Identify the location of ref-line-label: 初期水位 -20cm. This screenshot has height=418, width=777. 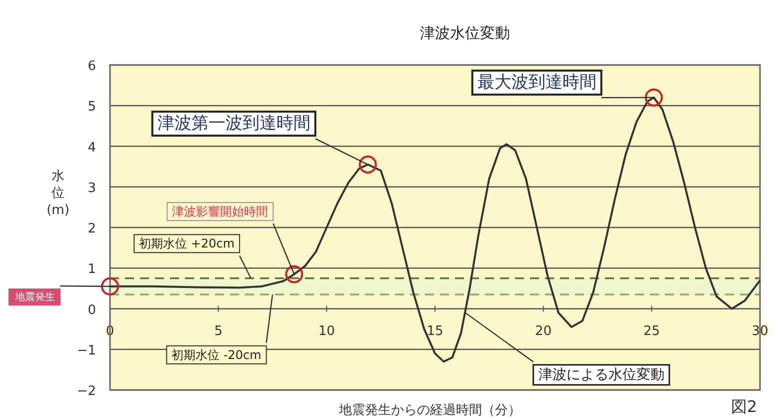
(217, 355).